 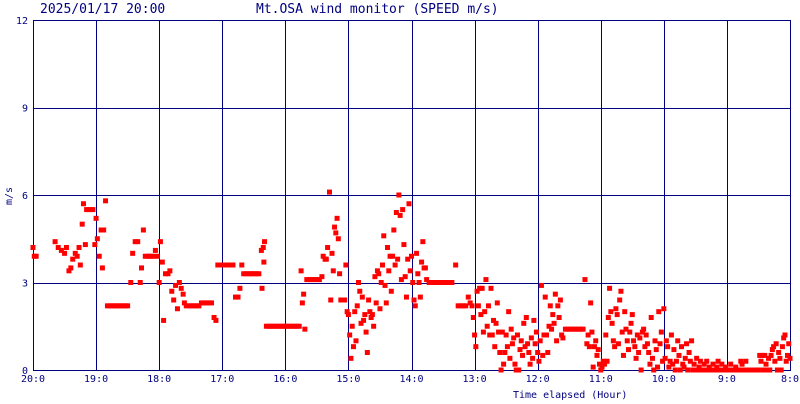 I want to click on y-tick-label: 12, so click(x=22, y=21).